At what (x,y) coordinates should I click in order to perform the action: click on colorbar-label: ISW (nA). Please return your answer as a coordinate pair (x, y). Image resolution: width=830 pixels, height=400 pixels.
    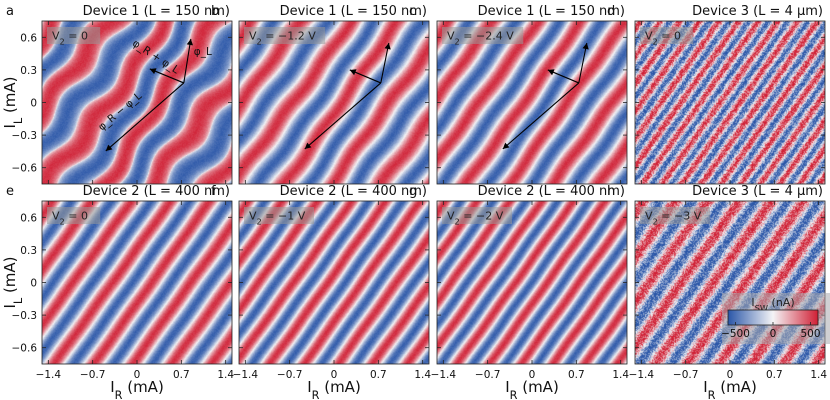
    Looking at the image, I should click on (772, 304).